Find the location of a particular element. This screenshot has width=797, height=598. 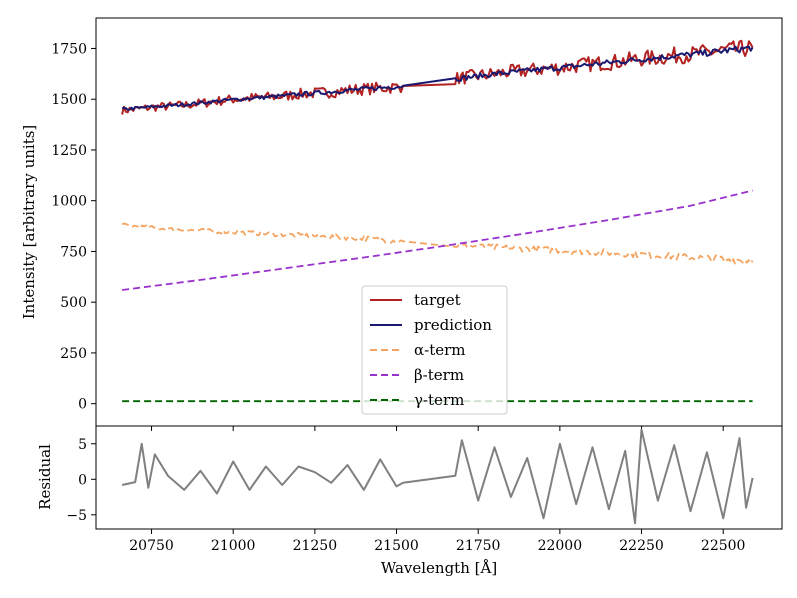

residual-series-group is located at coordinates (437, 476).